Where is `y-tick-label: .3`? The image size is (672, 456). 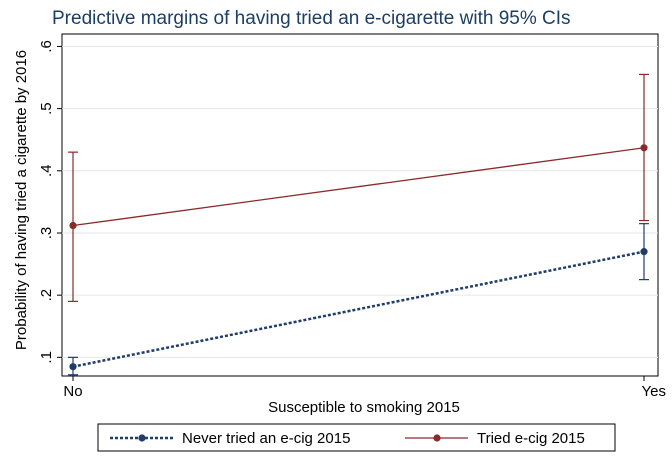 y-tick-label: .3 is located at coordinates (46, 233).